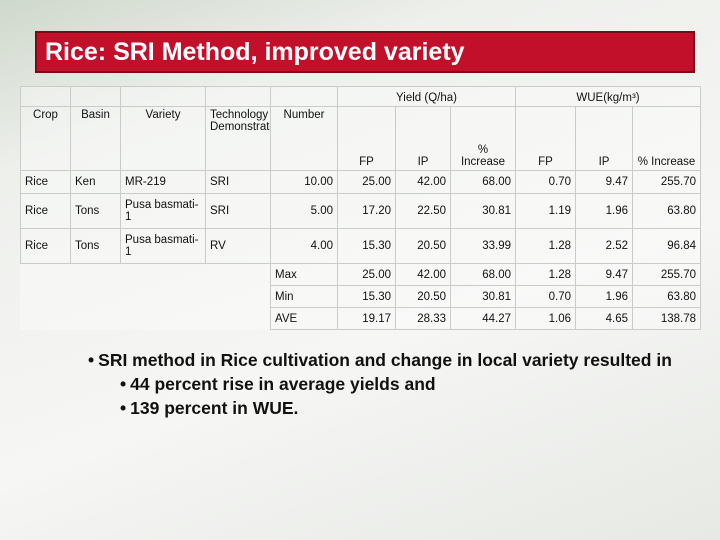 Image resolution: width=720 pixels, height=540 pixels. I want to click on summary-cell: 4.65, so click(604, 318).